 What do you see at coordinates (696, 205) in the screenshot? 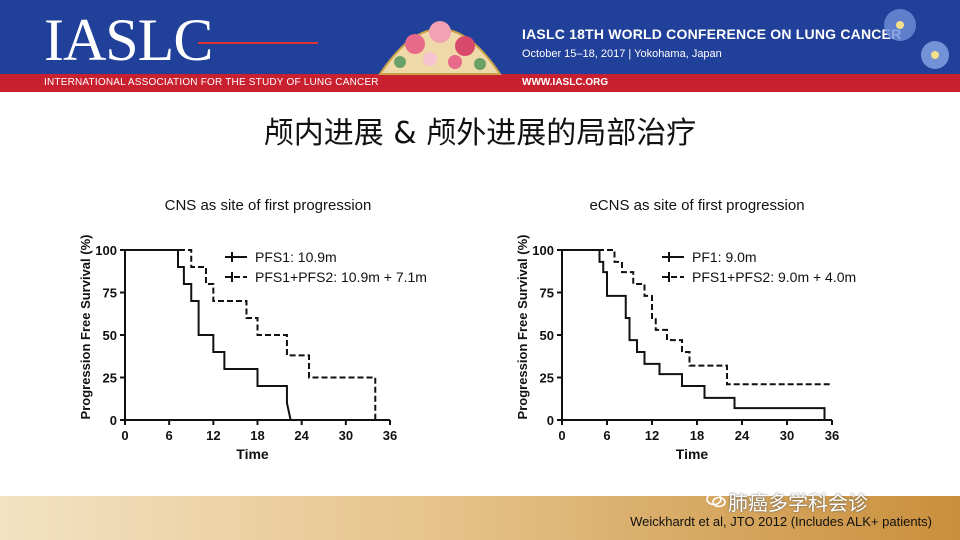
I see `chart2-title: eCNS as site of first progression` at bounding box center [696, 205].